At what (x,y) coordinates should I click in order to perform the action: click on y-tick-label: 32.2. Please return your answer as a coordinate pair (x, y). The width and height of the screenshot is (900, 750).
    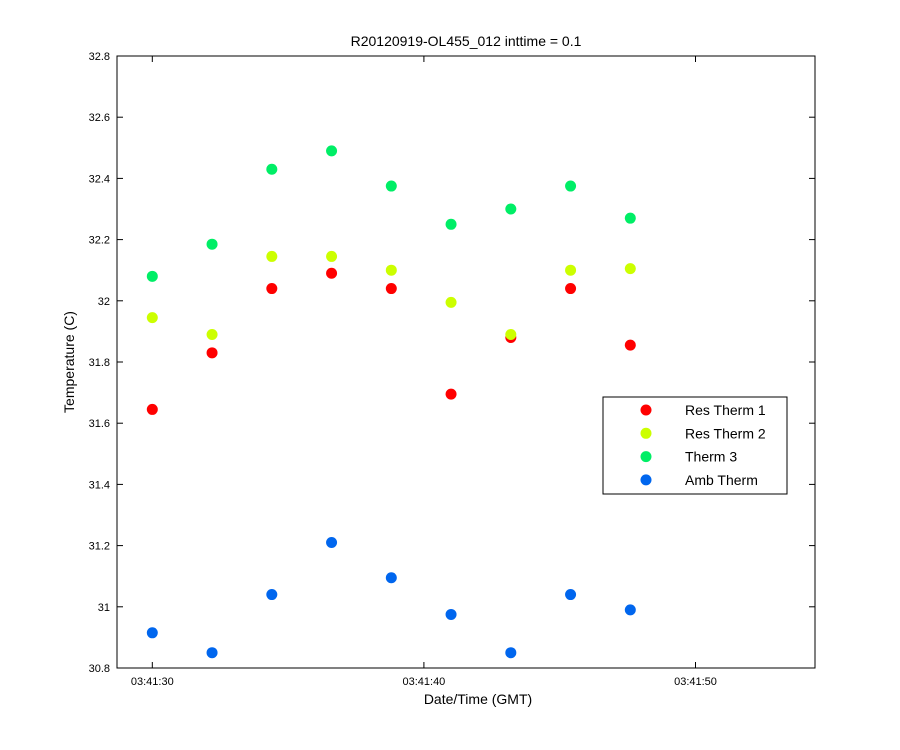
    Looking at the image, I should click on (99, 241).